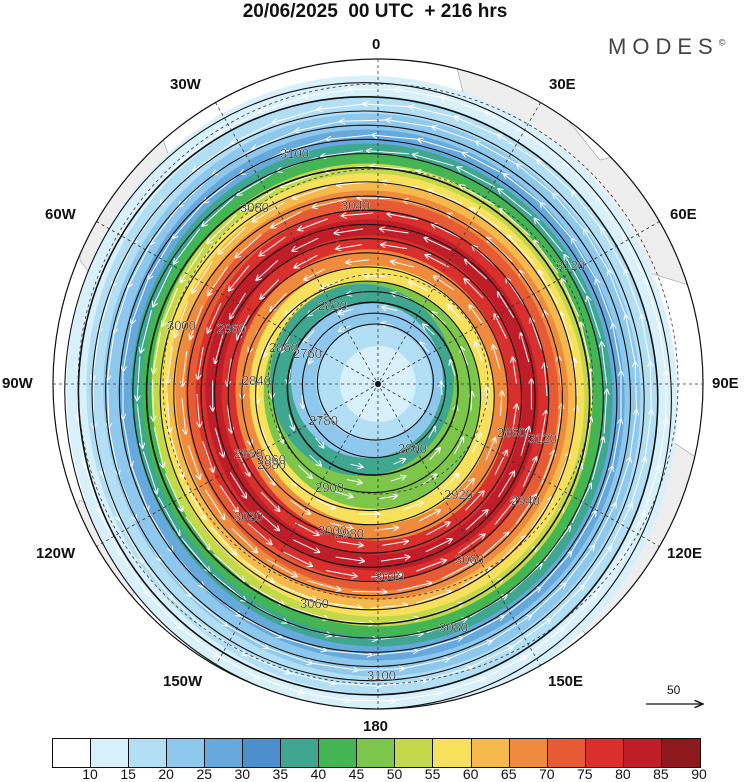  Describe the element at coordinates (204, 774) in the screenshot. I see `colorbar-tick-label: 25` at that location.